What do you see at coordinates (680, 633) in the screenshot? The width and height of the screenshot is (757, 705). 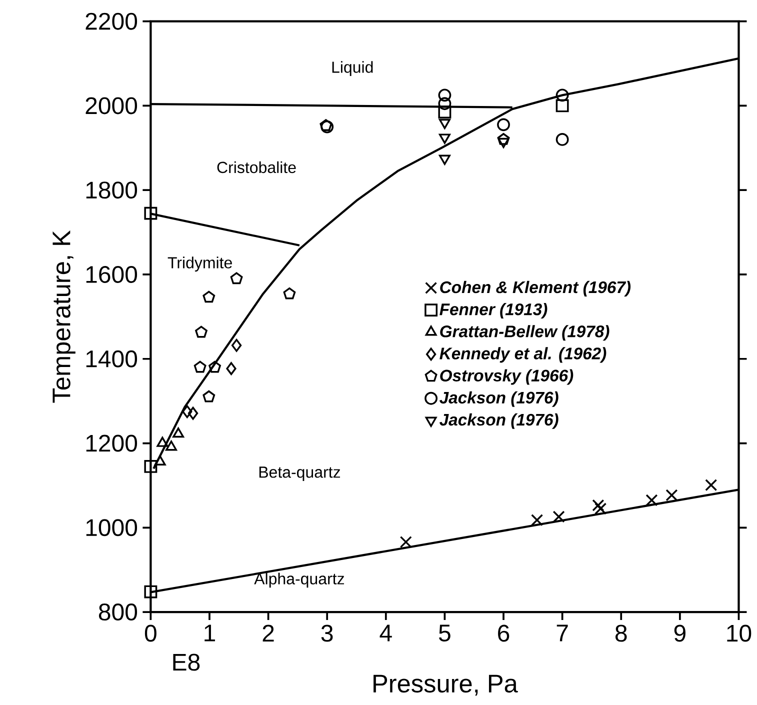 I see `x-tick-label: 9` at bounding box center [680, 633].